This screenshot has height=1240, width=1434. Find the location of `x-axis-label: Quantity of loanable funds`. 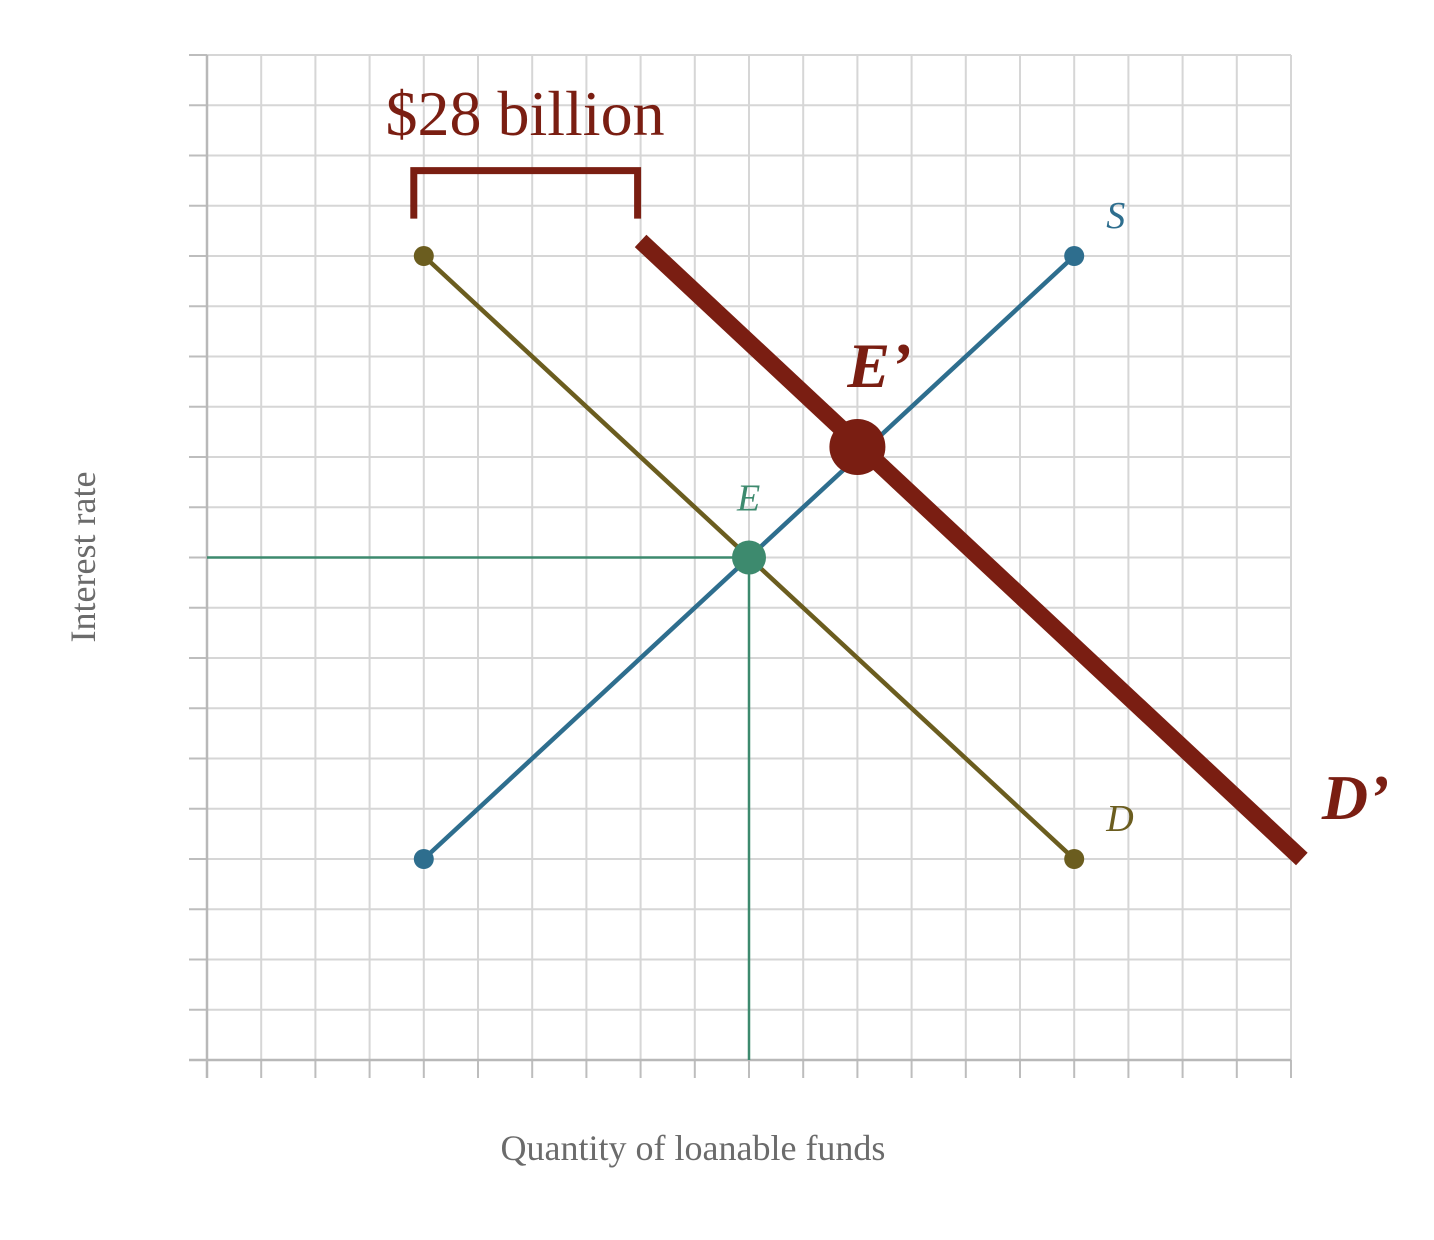

x-axis-label: Quantity of loanable funds is located at coordinates (693, 1148).